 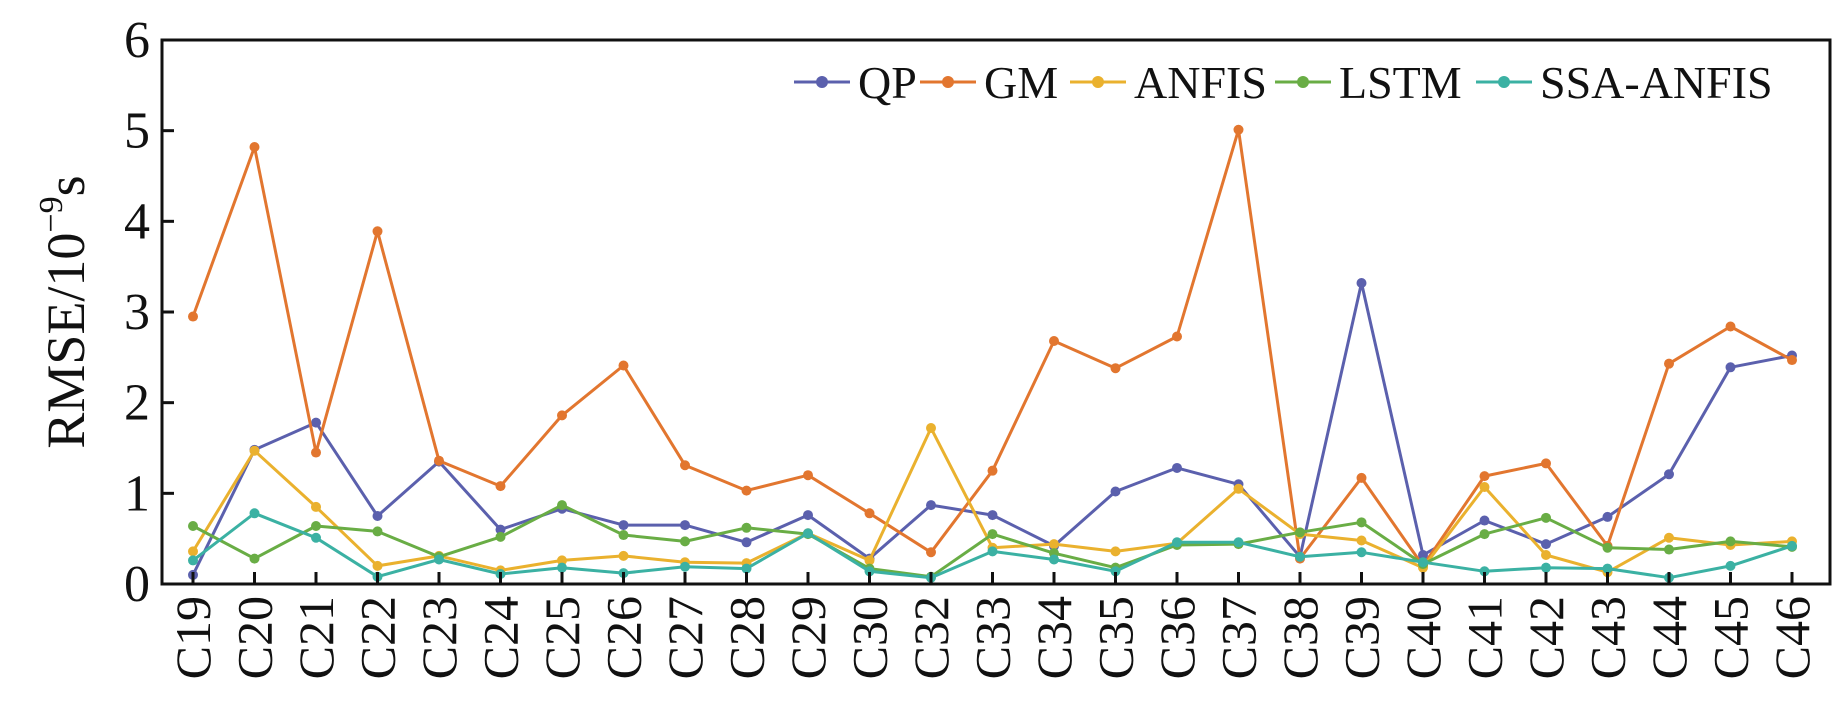 What do you see at coordinates (1362, 637) in the screenshot?
I see `x-tick-label: C39` at bounding box center [1362, 637].